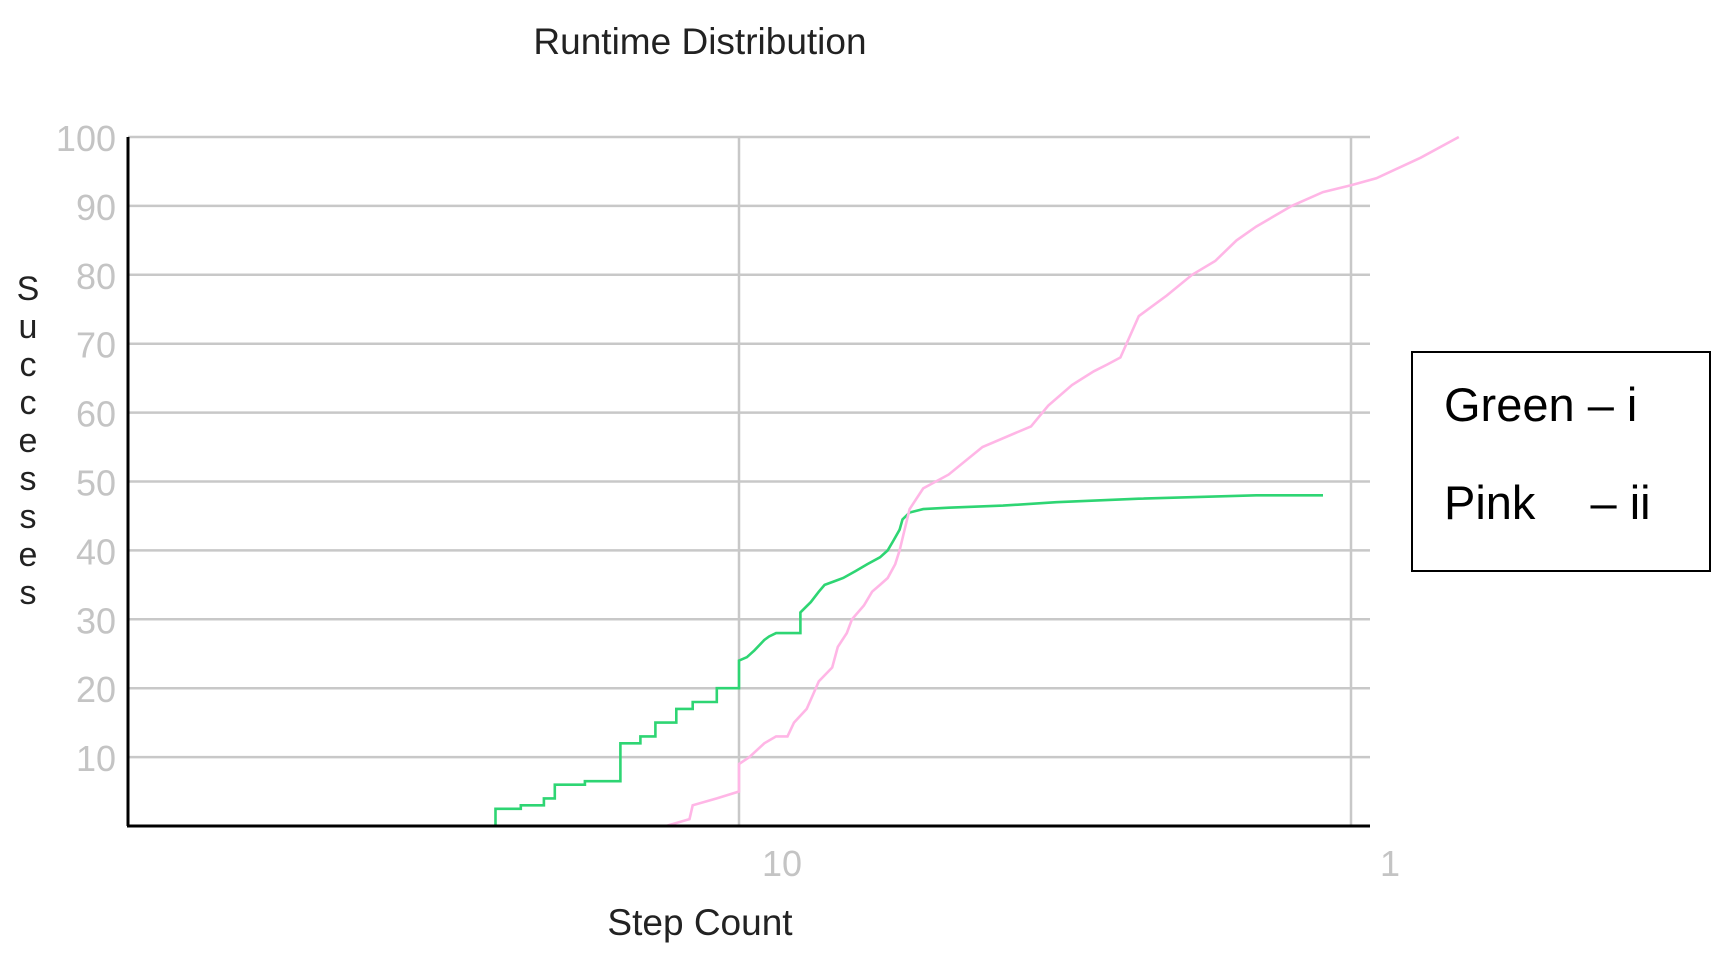  I want to click on legend-color-name: Green, so click(1509, 404).